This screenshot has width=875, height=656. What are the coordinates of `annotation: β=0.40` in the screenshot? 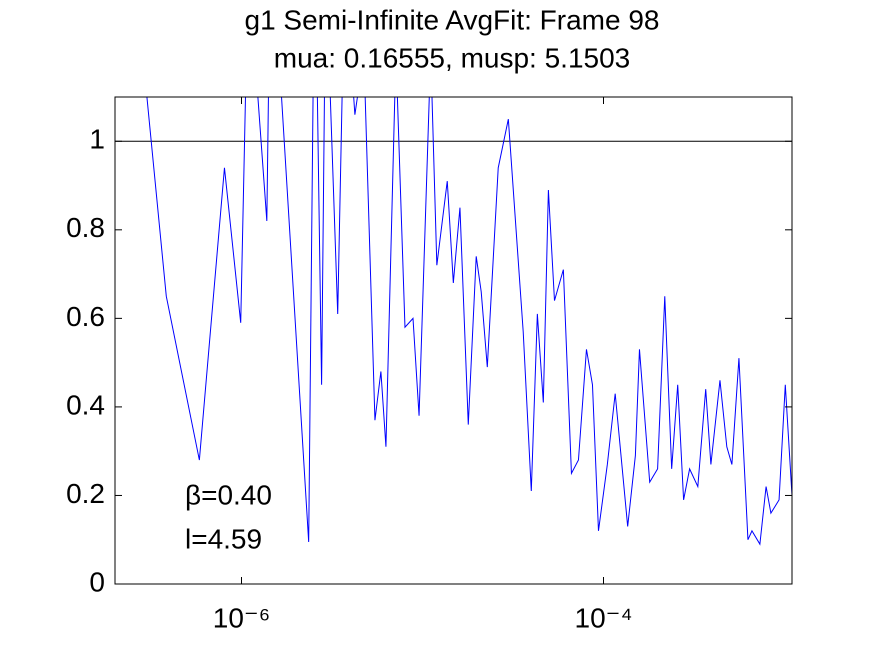 It's located at (228, 494).